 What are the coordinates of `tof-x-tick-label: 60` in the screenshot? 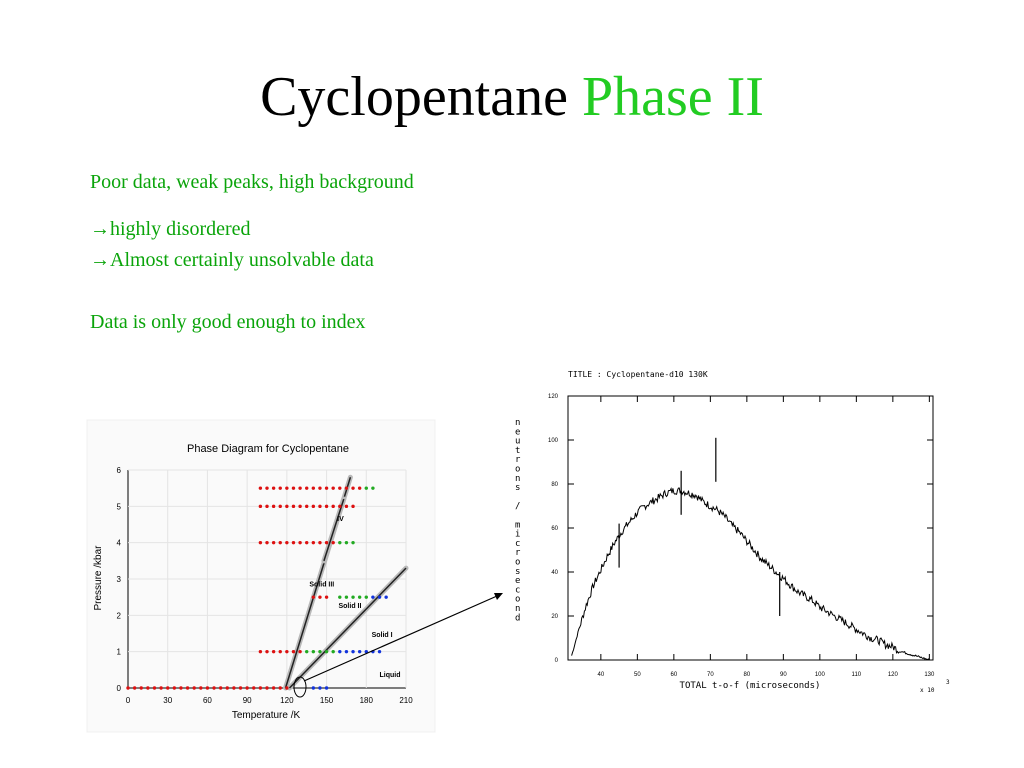 It's located at (674, 675).